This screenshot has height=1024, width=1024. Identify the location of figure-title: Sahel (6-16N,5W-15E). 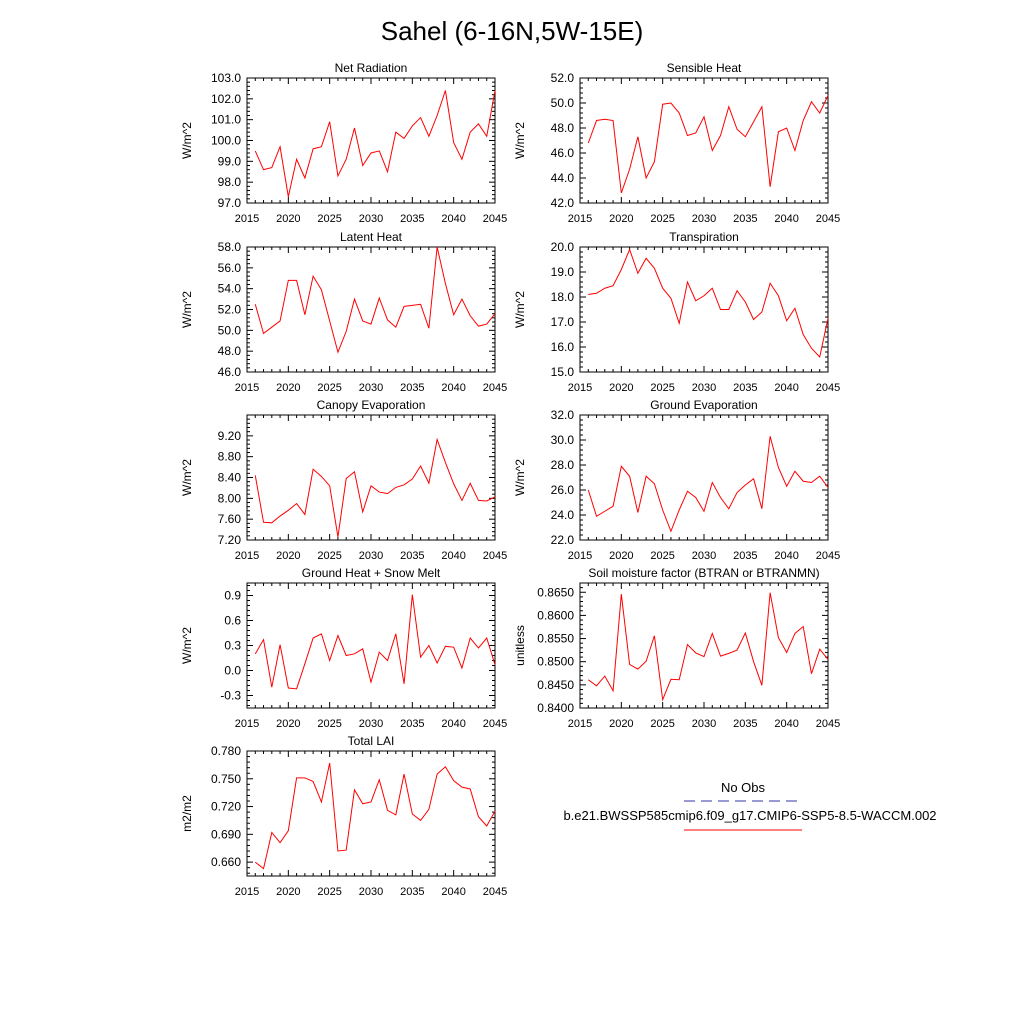
(512, 31).